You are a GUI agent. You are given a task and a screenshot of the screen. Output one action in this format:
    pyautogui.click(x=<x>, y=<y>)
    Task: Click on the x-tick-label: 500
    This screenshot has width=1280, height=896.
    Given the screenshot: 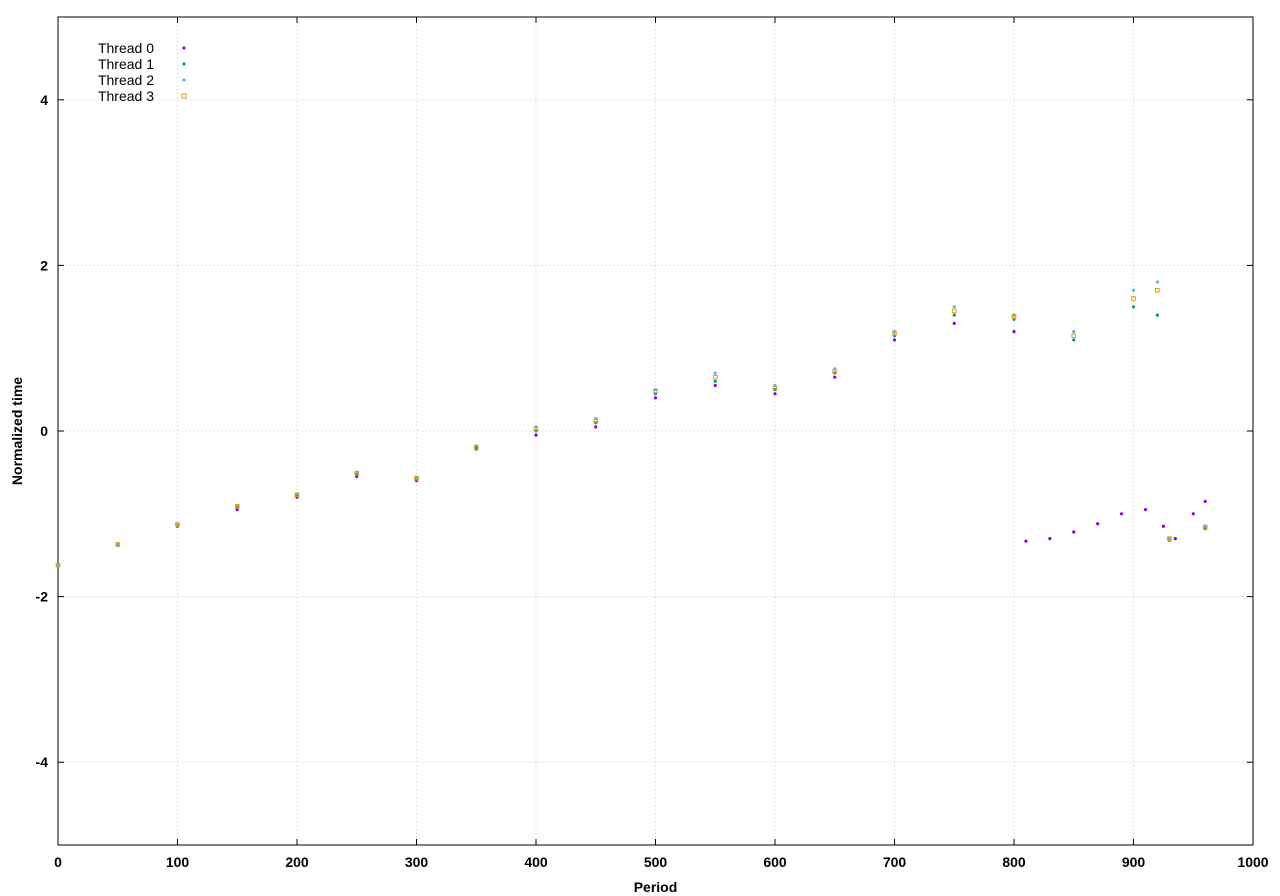 What is the action you would take?
    pyautogui.click(x=656, y=862)
    